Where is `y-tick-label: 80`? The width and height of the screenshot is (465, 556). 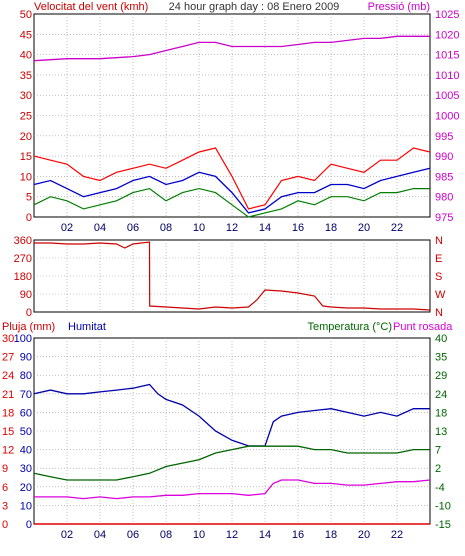
y-tick-label: 80 is located at coordinates (26, 376).